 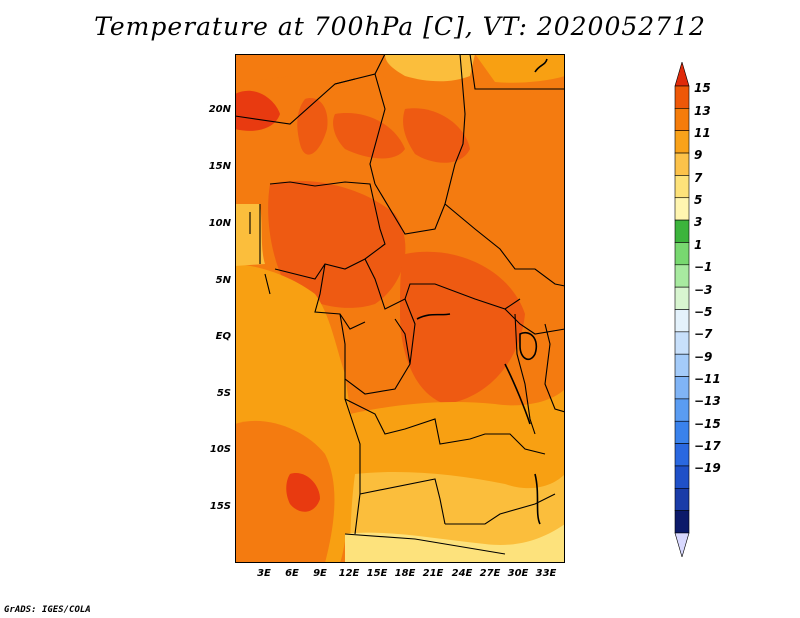 I want to click on lon-label-21e: 21E, so click(x=433, y=573).